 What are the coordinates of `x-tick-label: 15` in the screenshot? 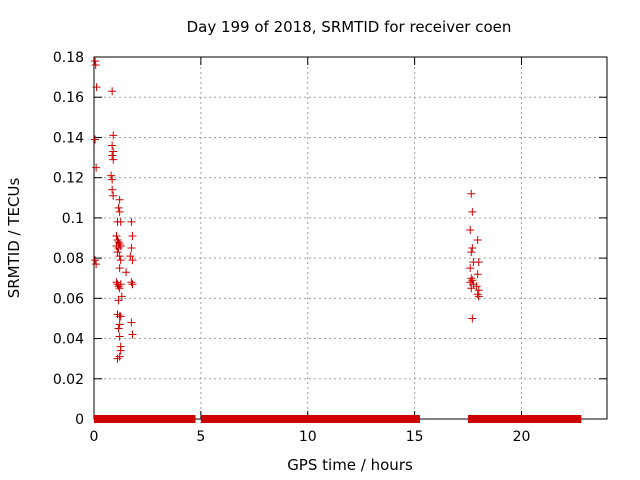 It's located at (415, 437).